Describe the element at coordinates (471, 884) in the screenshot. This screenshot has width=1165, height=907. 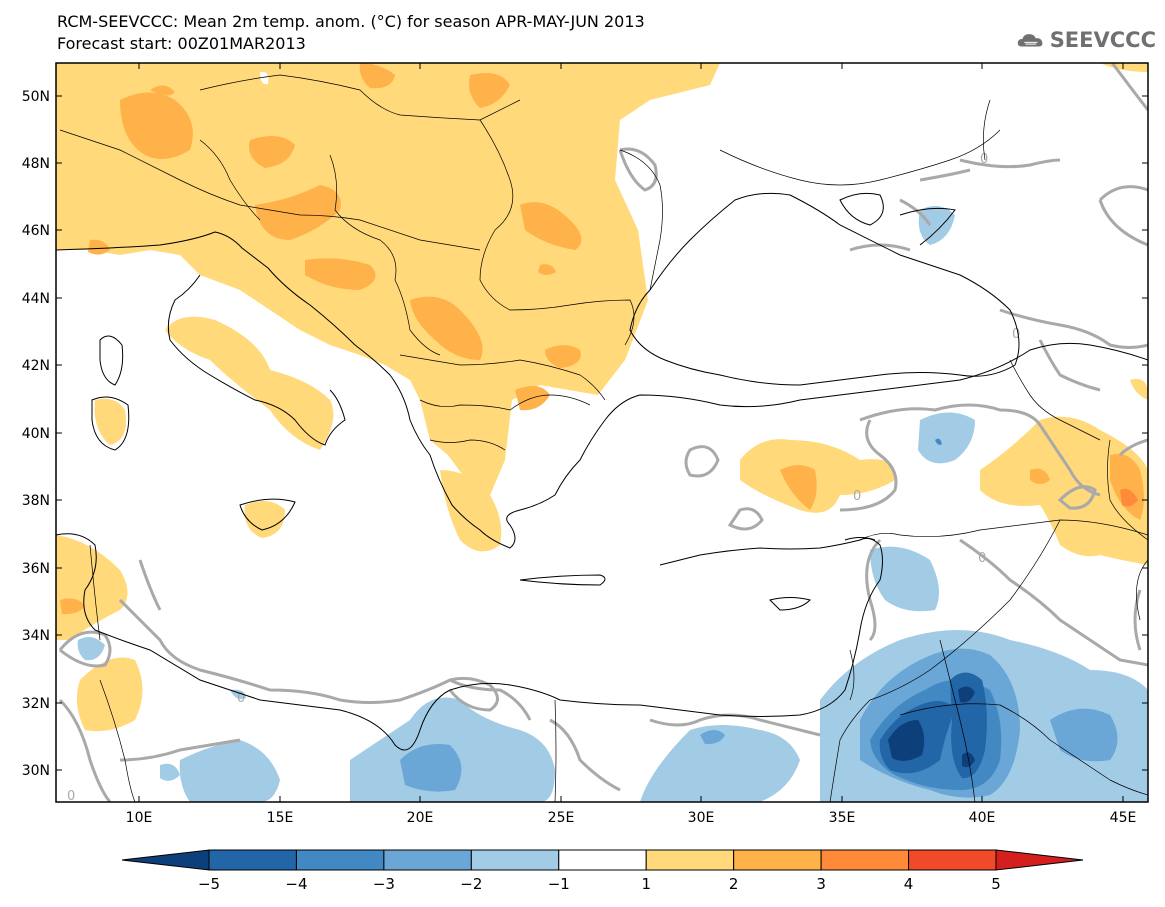
I see `colorbar-tick-label: −2` at that location.